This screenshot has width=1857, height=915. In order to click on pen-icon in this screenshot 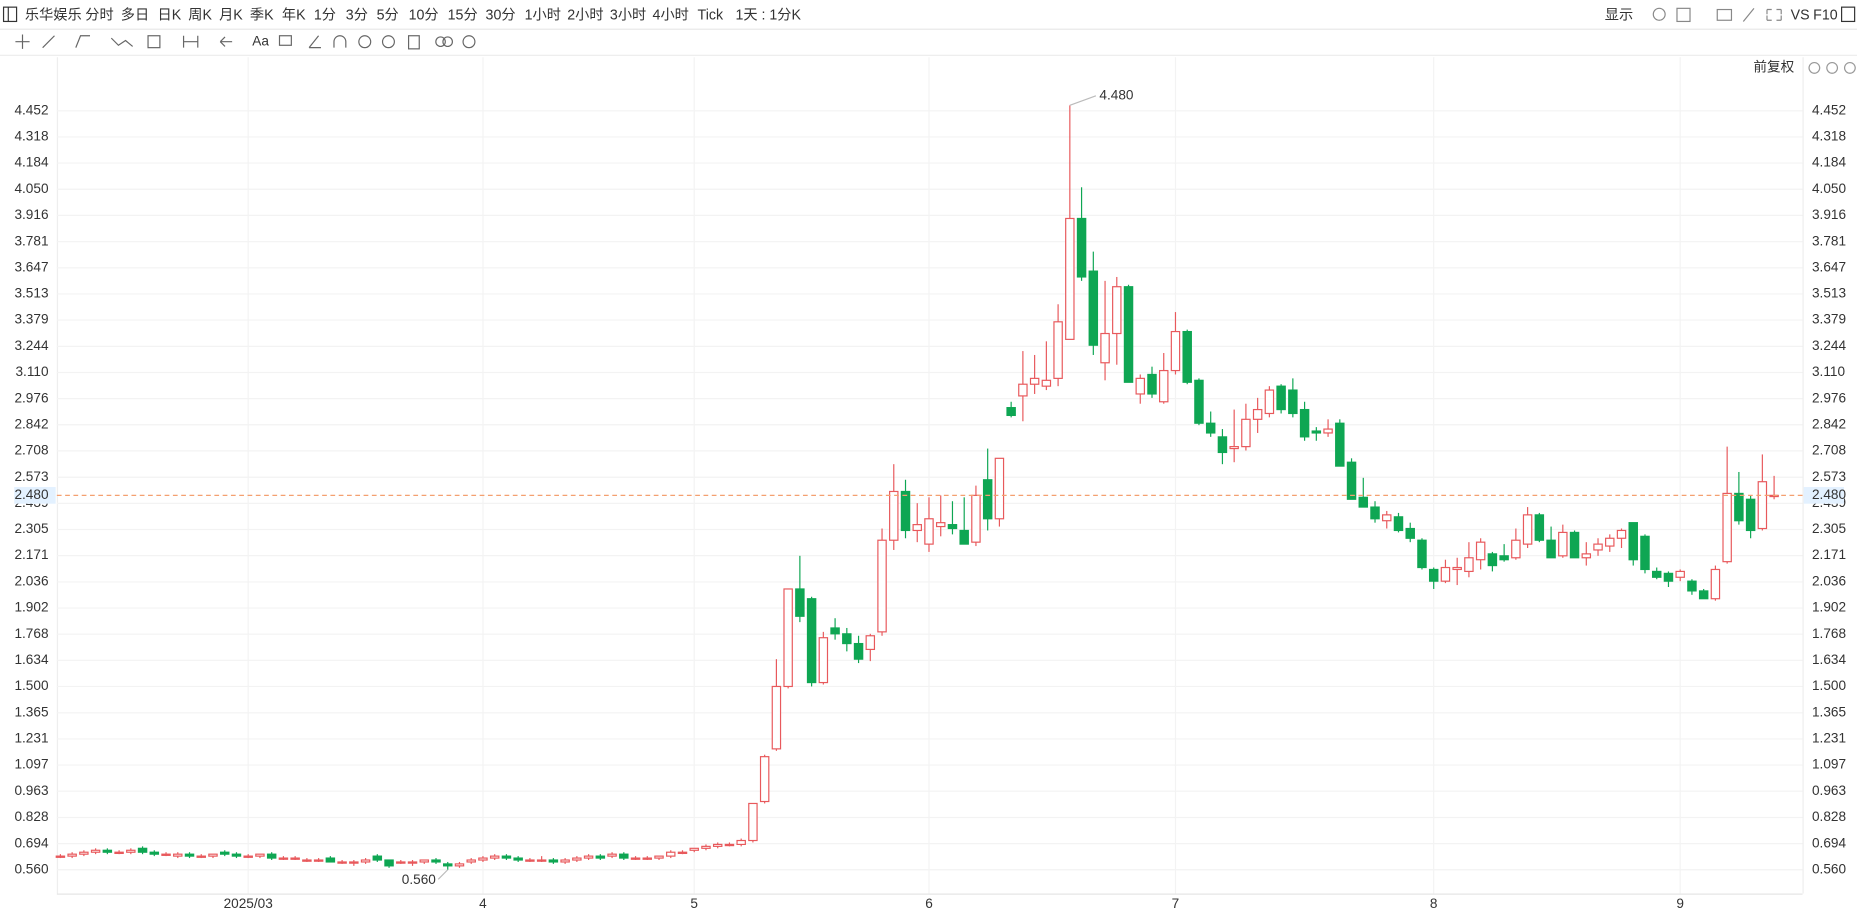, I will do `click(1748, 14)`.